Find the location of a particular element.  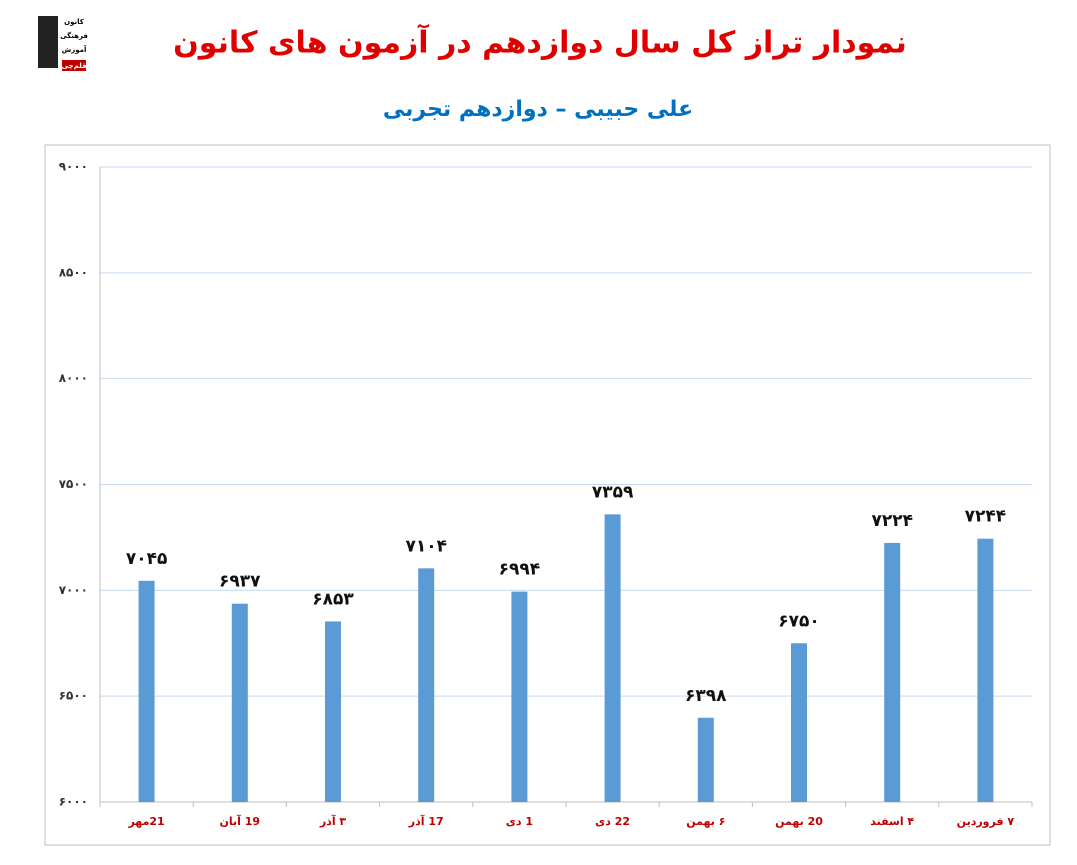

logo-text: قلم‌چی is located at coordinates (73, 66).